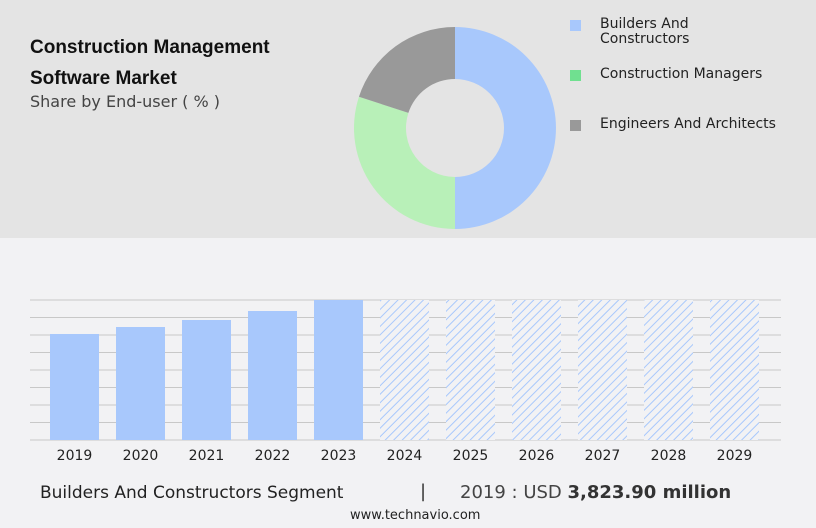 The image size is (816, 528). Describe the element at coordinates (603, 456) in the screenshot. I see `x-tick-label: 2027` at that location.